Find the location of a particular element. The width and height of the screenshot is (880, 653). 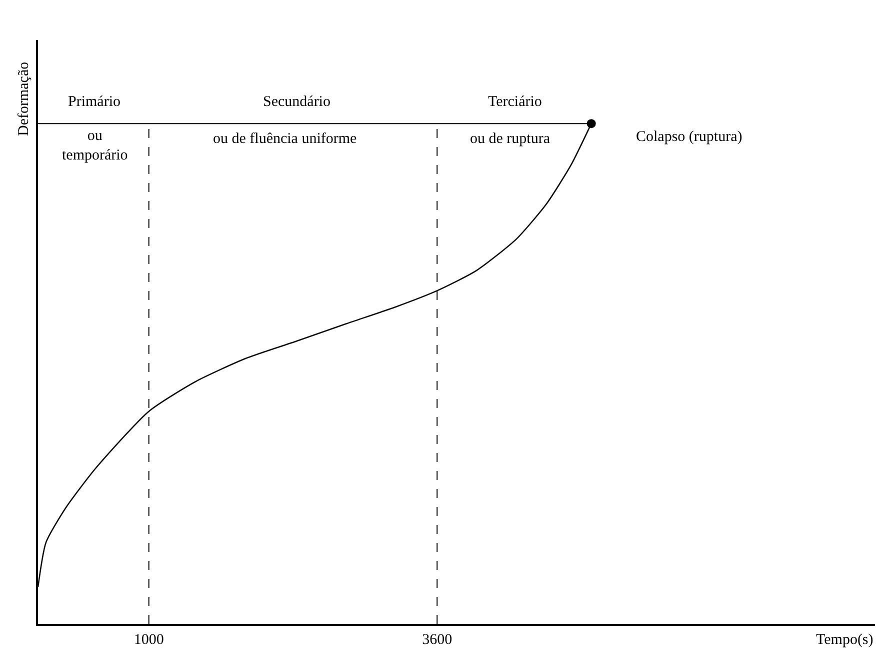

annotation: ou temporário is located at coordinates (95, 146).